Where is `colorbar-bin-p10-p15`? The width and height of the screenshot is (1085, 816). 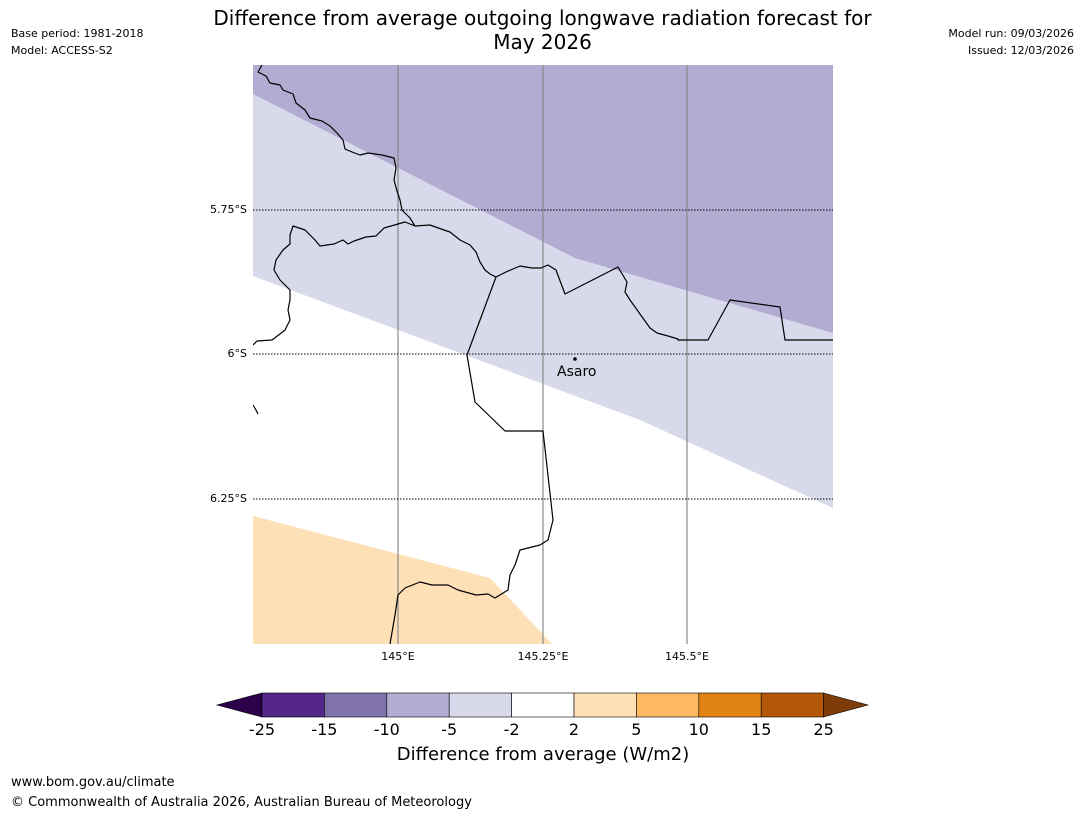
colorbar-bin-p10-p15 is located at coordinates (730, 705).